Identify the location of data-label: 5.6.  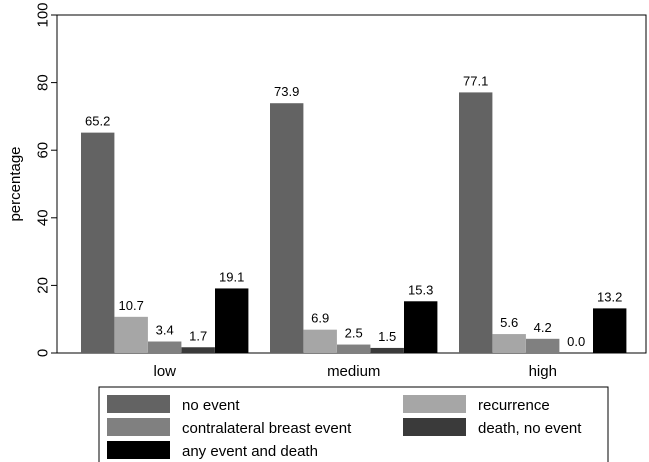
(509, 322).